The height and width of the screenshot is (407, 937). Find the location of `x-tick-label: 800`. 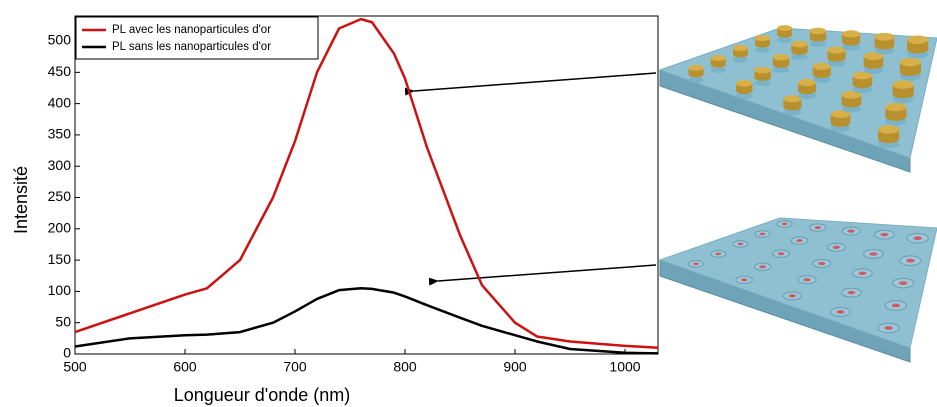

x-tick-label: 800 is located at coordinates (405, 367).